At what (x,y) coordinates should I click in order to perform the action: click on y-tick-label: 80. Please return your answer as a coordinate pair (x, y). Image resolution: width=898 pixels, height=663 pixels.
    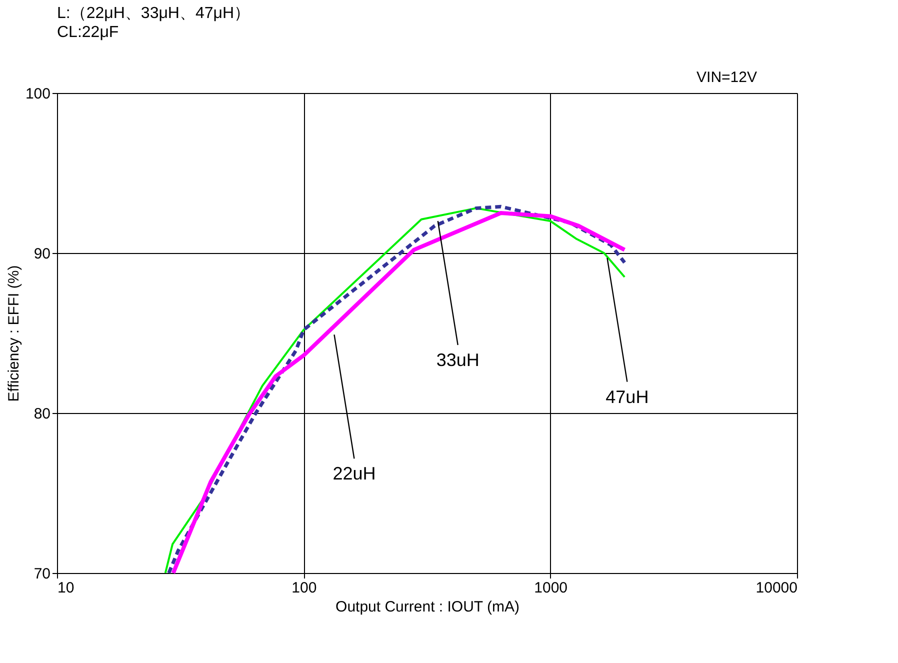
    Looking at the image, I should click on (42, 414).